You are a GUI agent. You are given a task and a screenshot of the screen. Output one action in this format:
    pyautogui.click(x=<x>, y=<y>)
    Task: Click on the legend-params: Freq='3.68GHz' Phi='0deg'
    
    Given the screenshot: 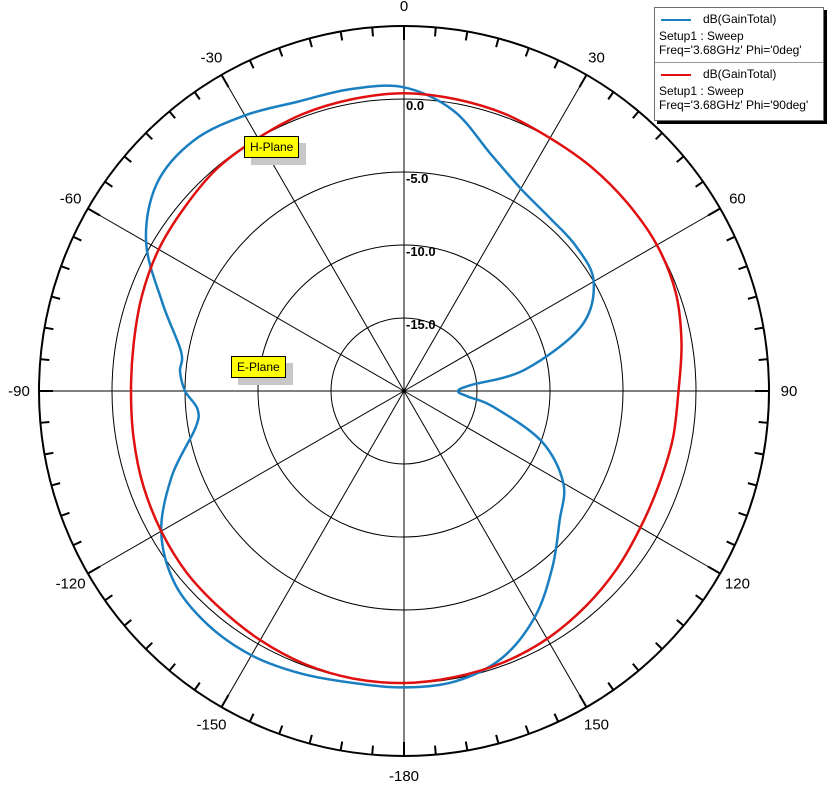 What is the action you would take?
    pyautogui.click(x=730, y=50)
    